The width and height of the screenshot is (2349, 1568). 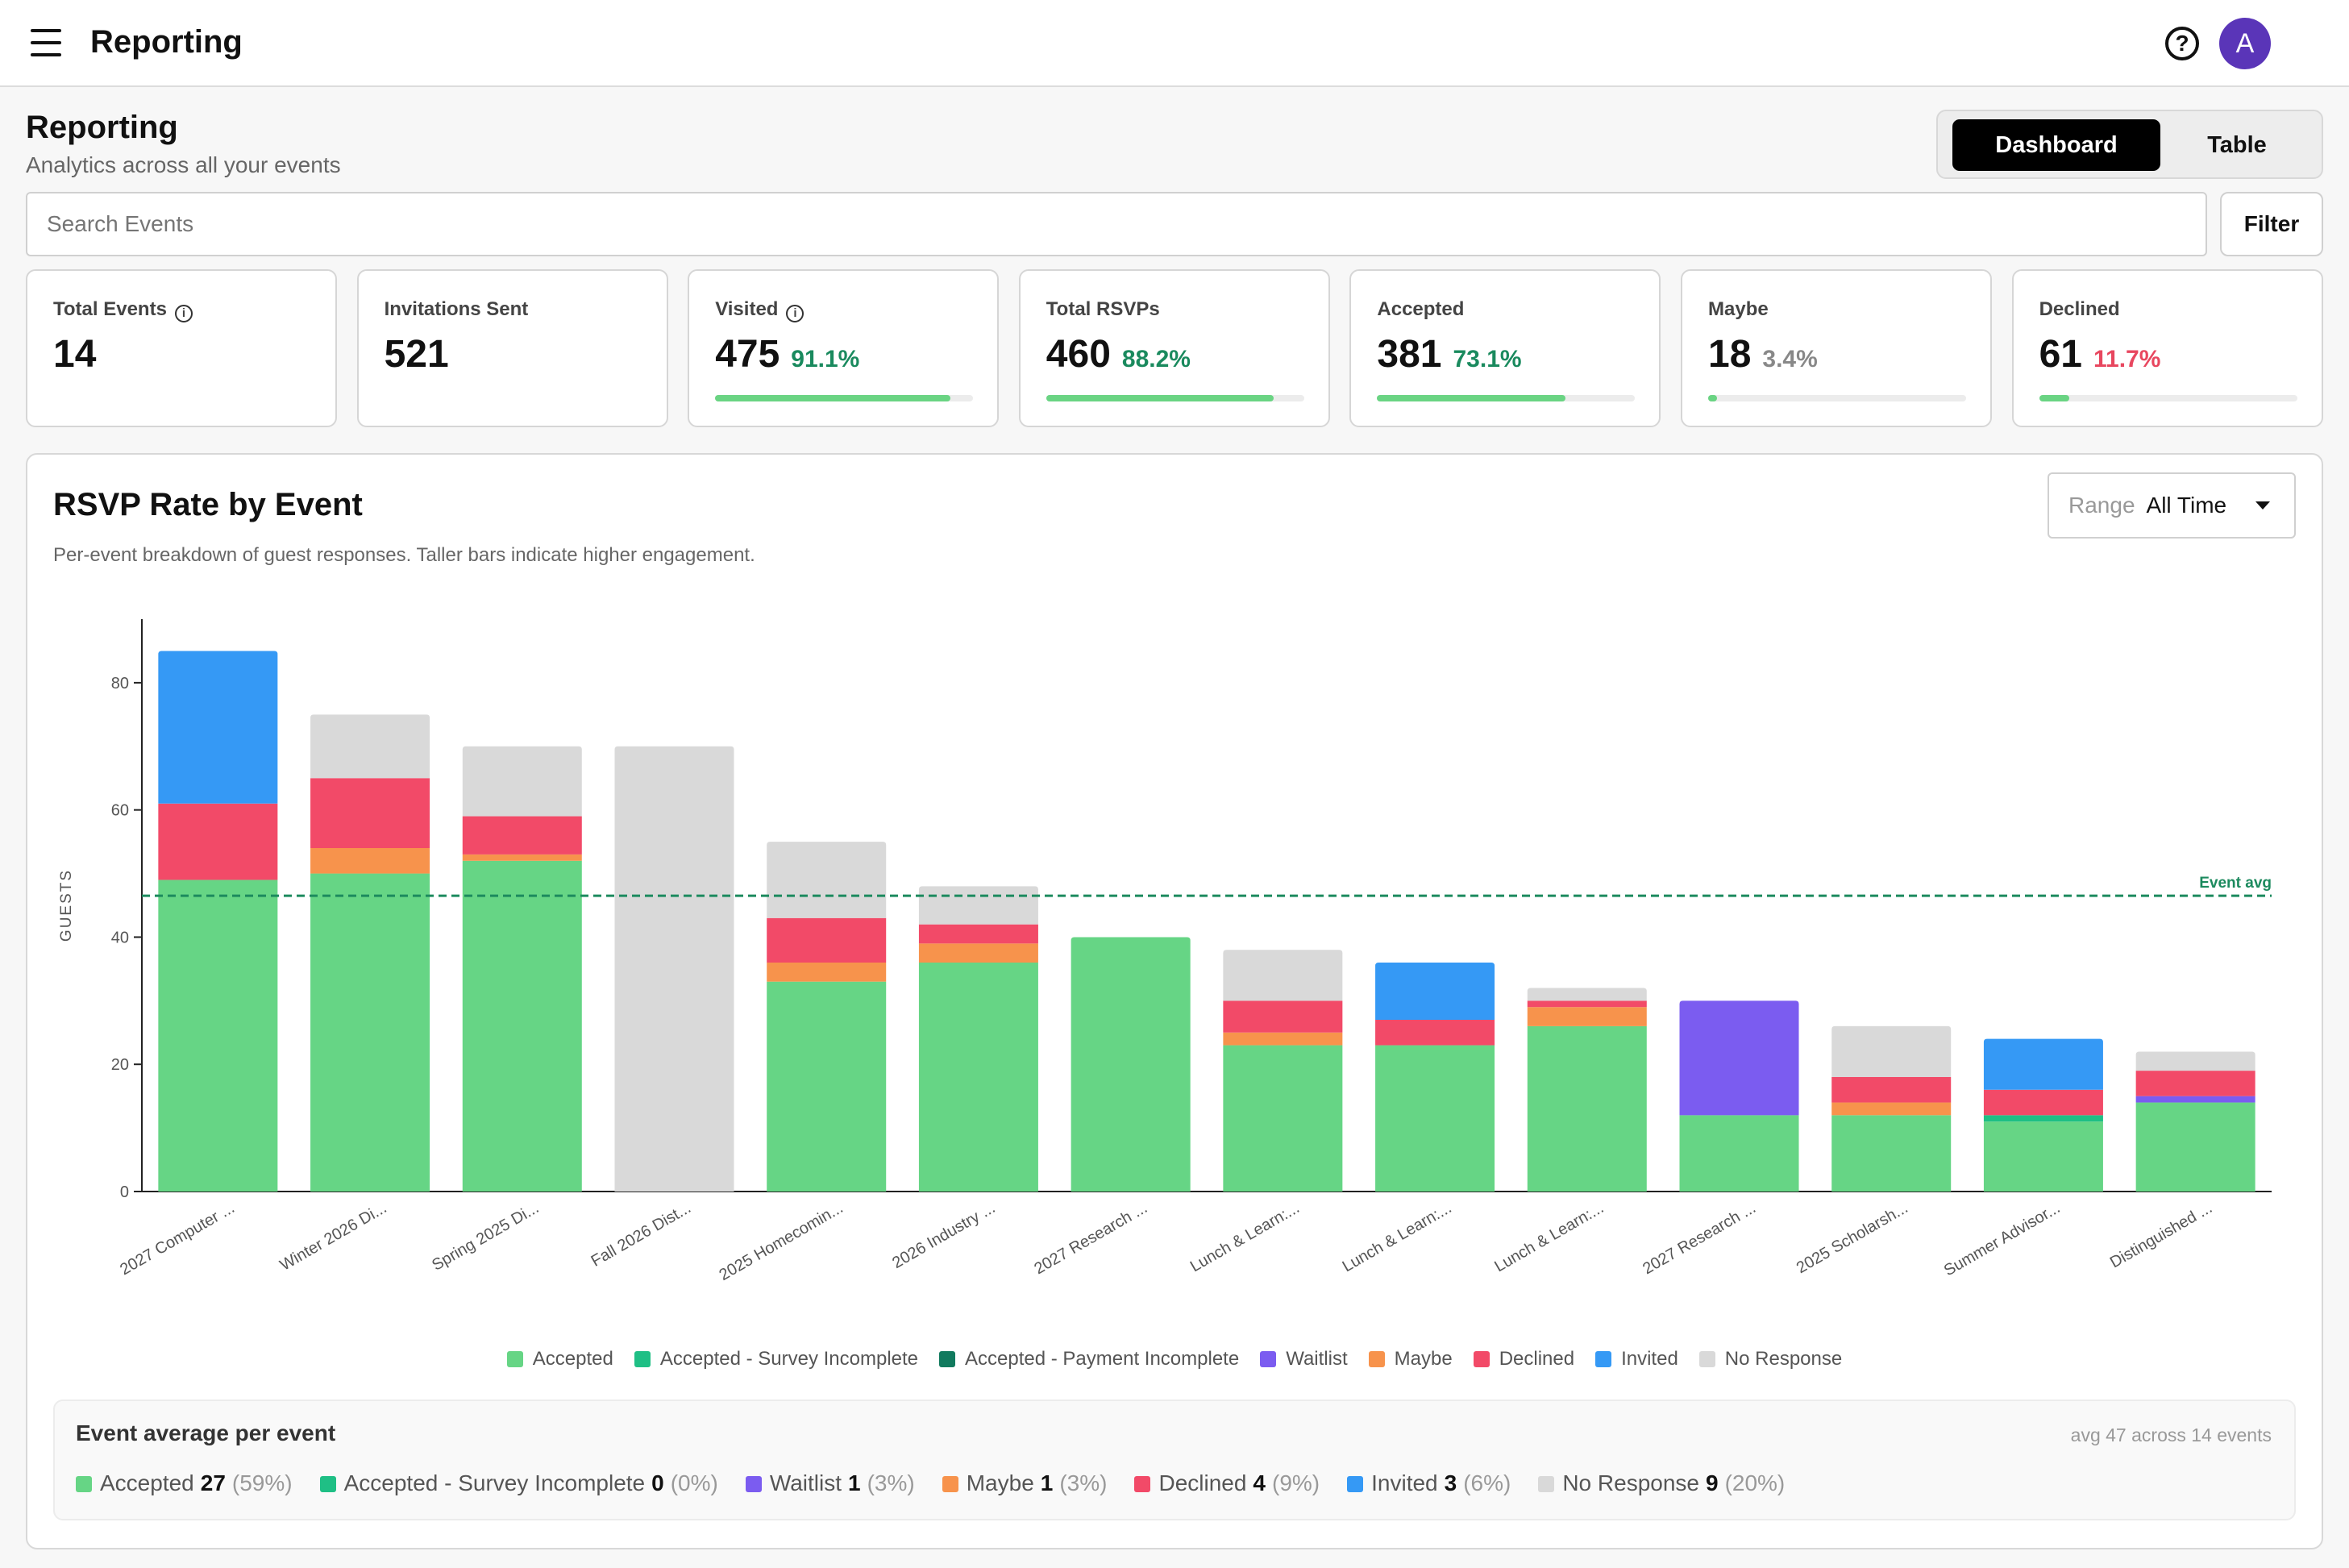 What do you see at coordinates (1421, 309) in the screenshot?
I see `stat-label-text: Accepted` at bounding box center [1421, 309].